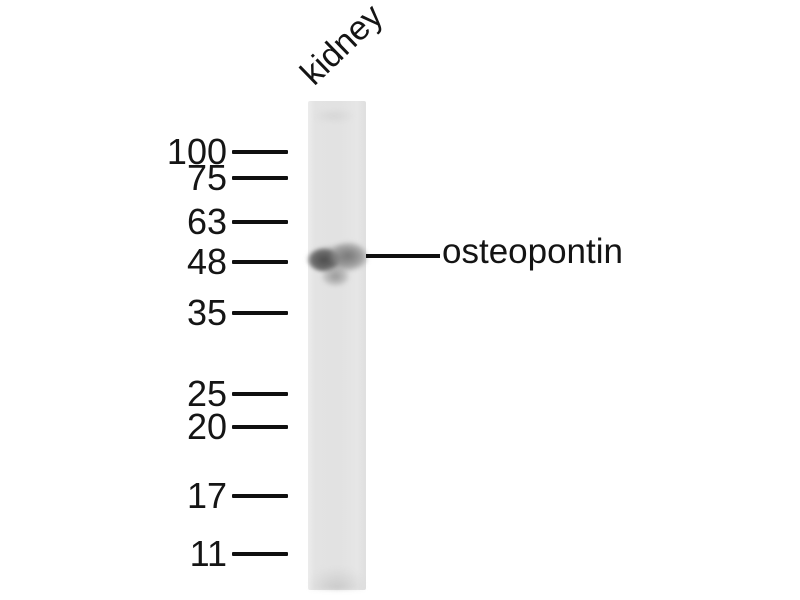  Describe the element at coordinates (144, 394) in the screenshot. I see `ladder-marker-25: 25` at that location.